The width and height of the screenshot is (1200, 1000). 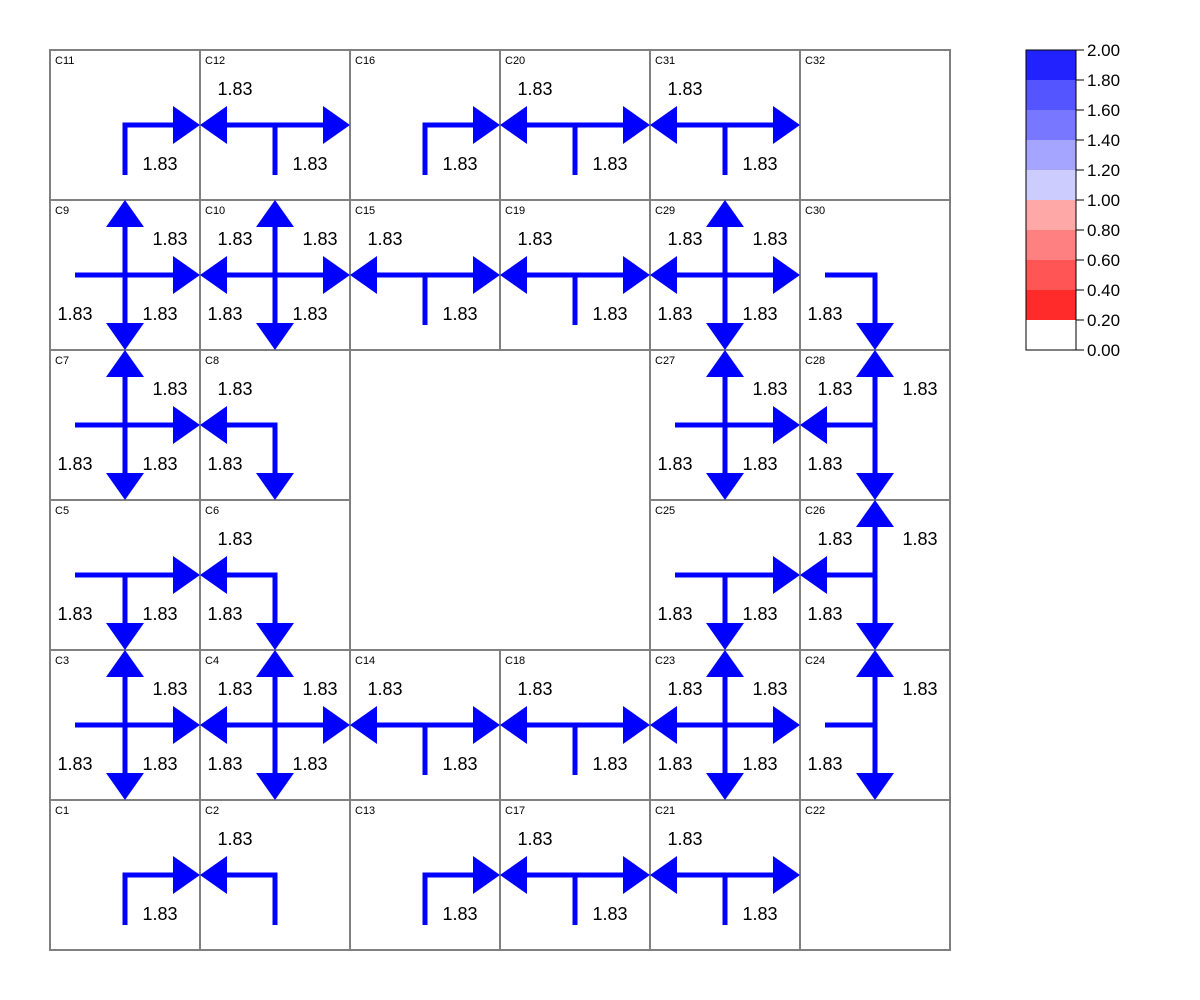 What do you see at coordinates (515, 211) in the screenshot?
I see `cell-label: C19` at bounding box center [515, 211].